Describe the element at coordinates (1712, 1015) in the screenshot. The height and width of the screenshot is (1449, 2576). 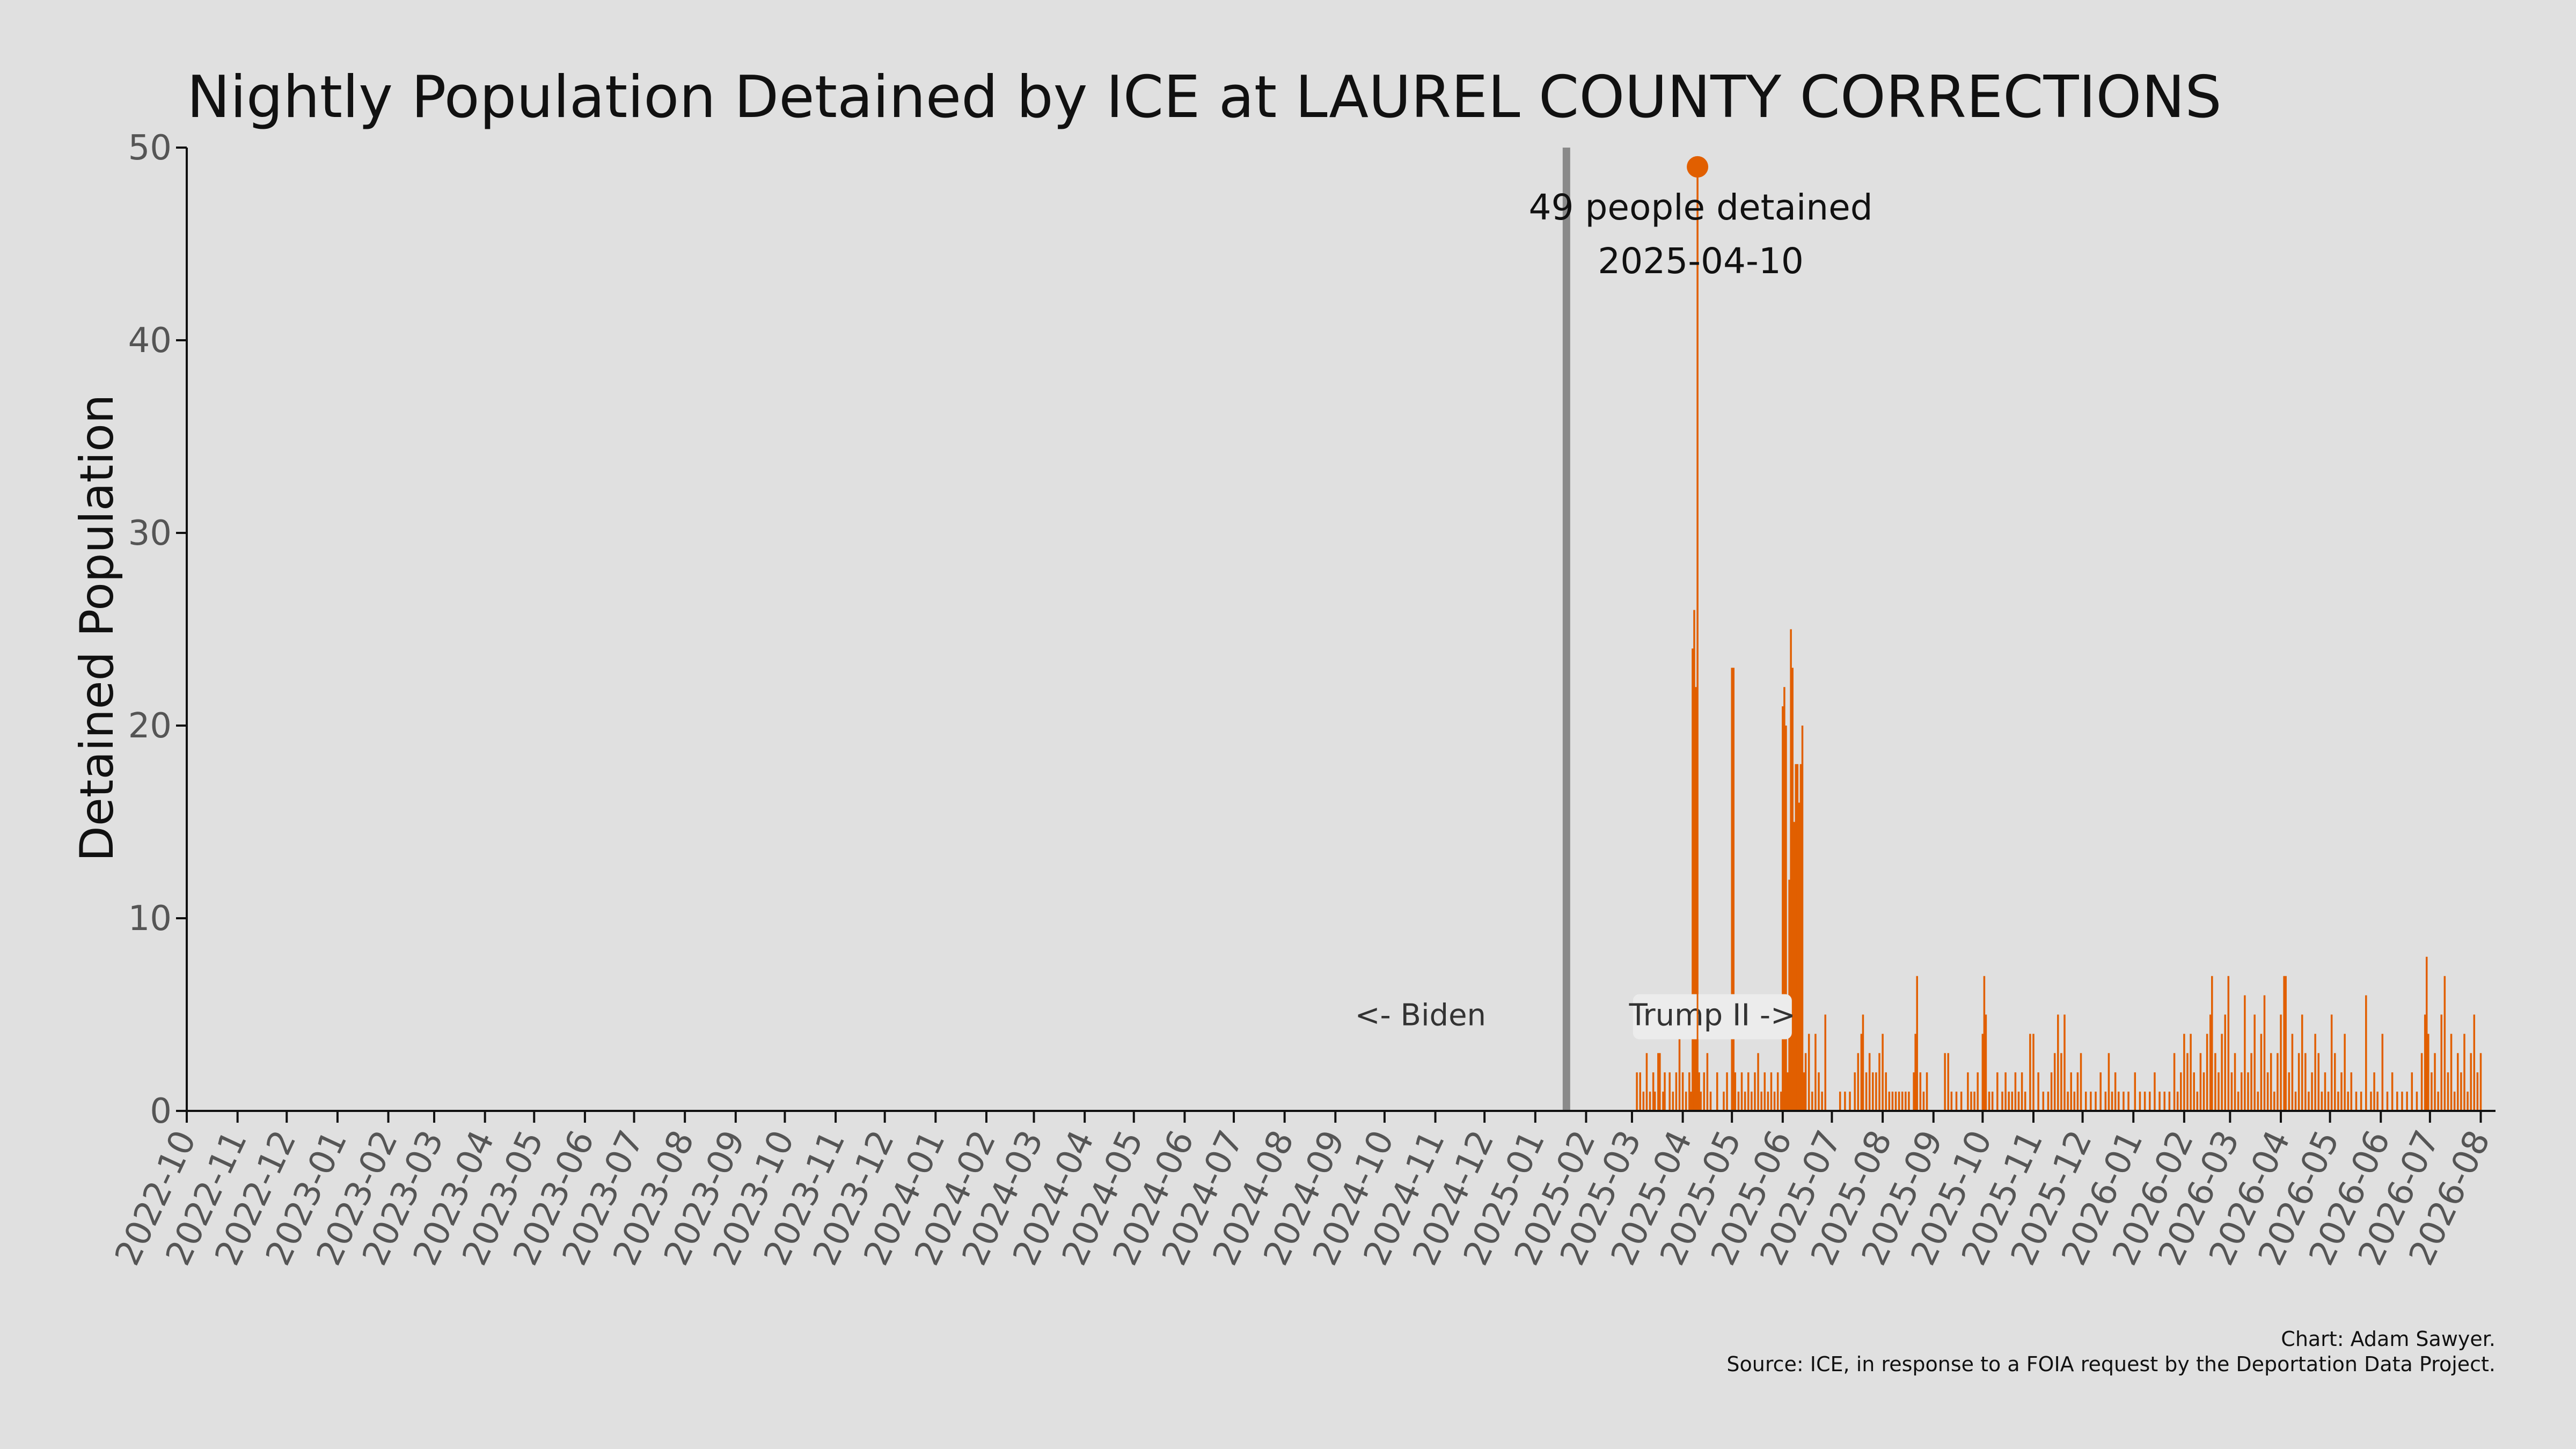
I see `trump-label: Trump II ->` at that location.